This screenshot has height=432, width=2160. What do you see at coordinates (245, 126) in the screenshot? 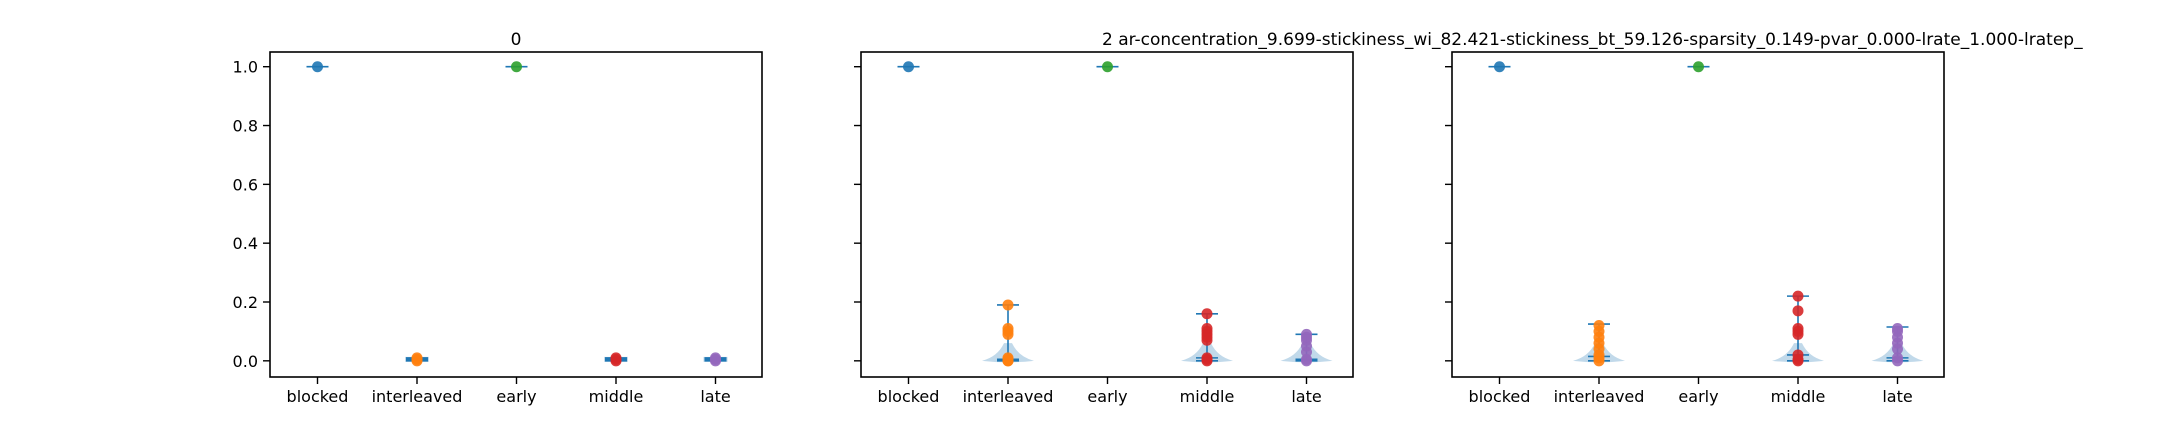
I see `y-tick-label: 0.8` at bounding box center [245, 126].